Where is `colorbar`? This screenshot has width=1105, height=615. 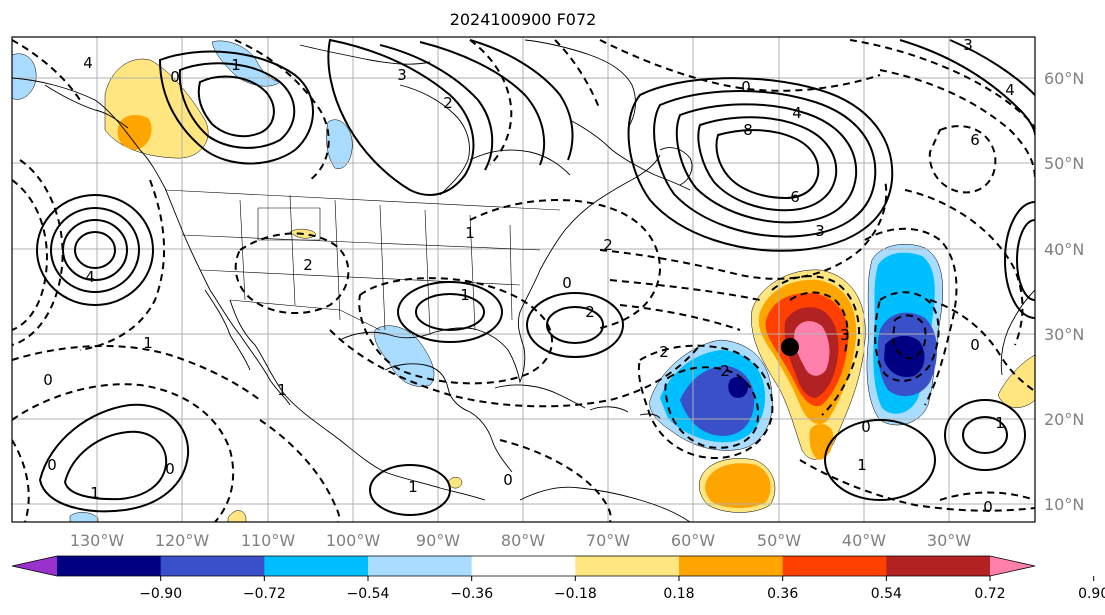
colorbar is located at coordinates (523, 566).